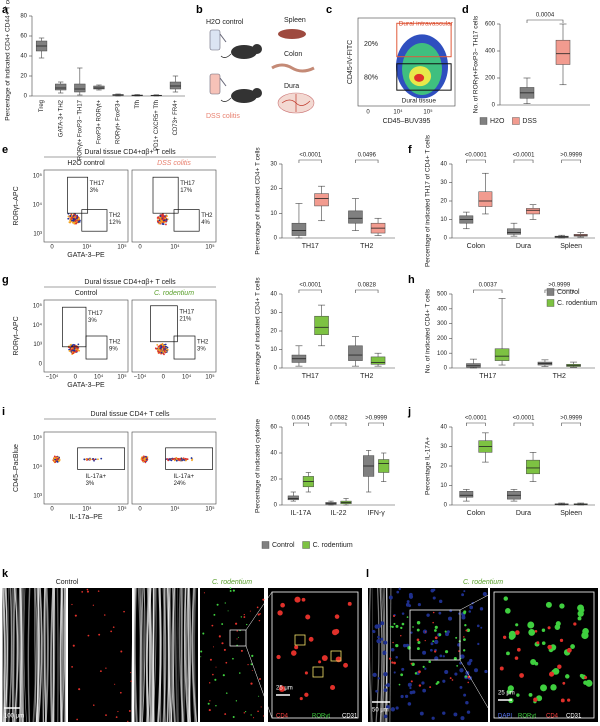  Describe the element at coordinates (95, 314) in the screenshot. I see `gate-label: TH17` at that location.